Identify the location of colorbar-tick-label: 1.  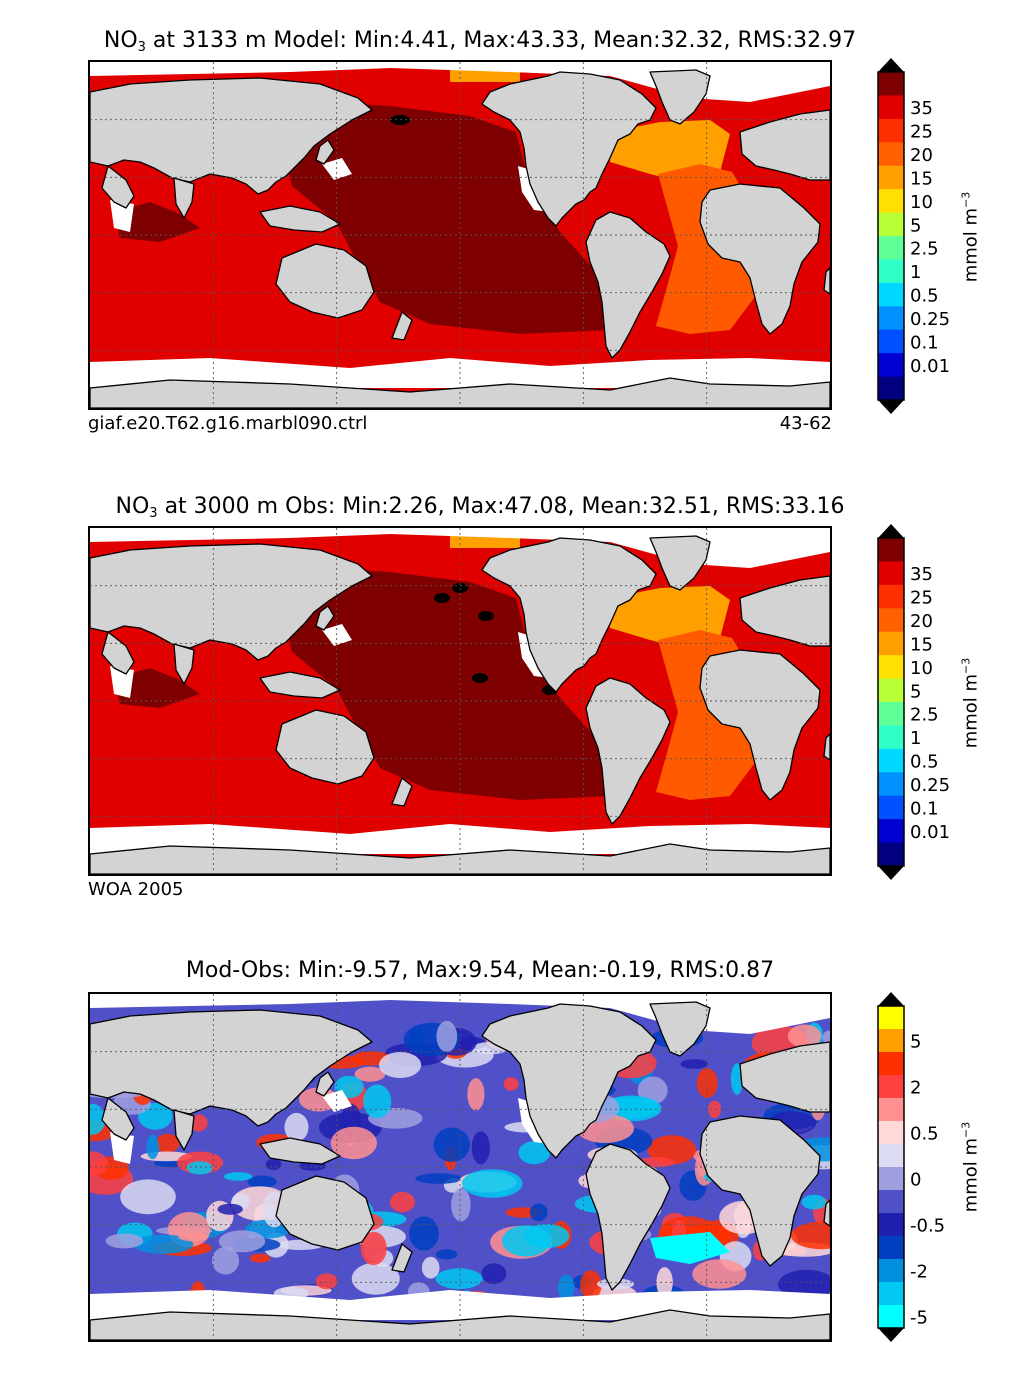
(915, 272).